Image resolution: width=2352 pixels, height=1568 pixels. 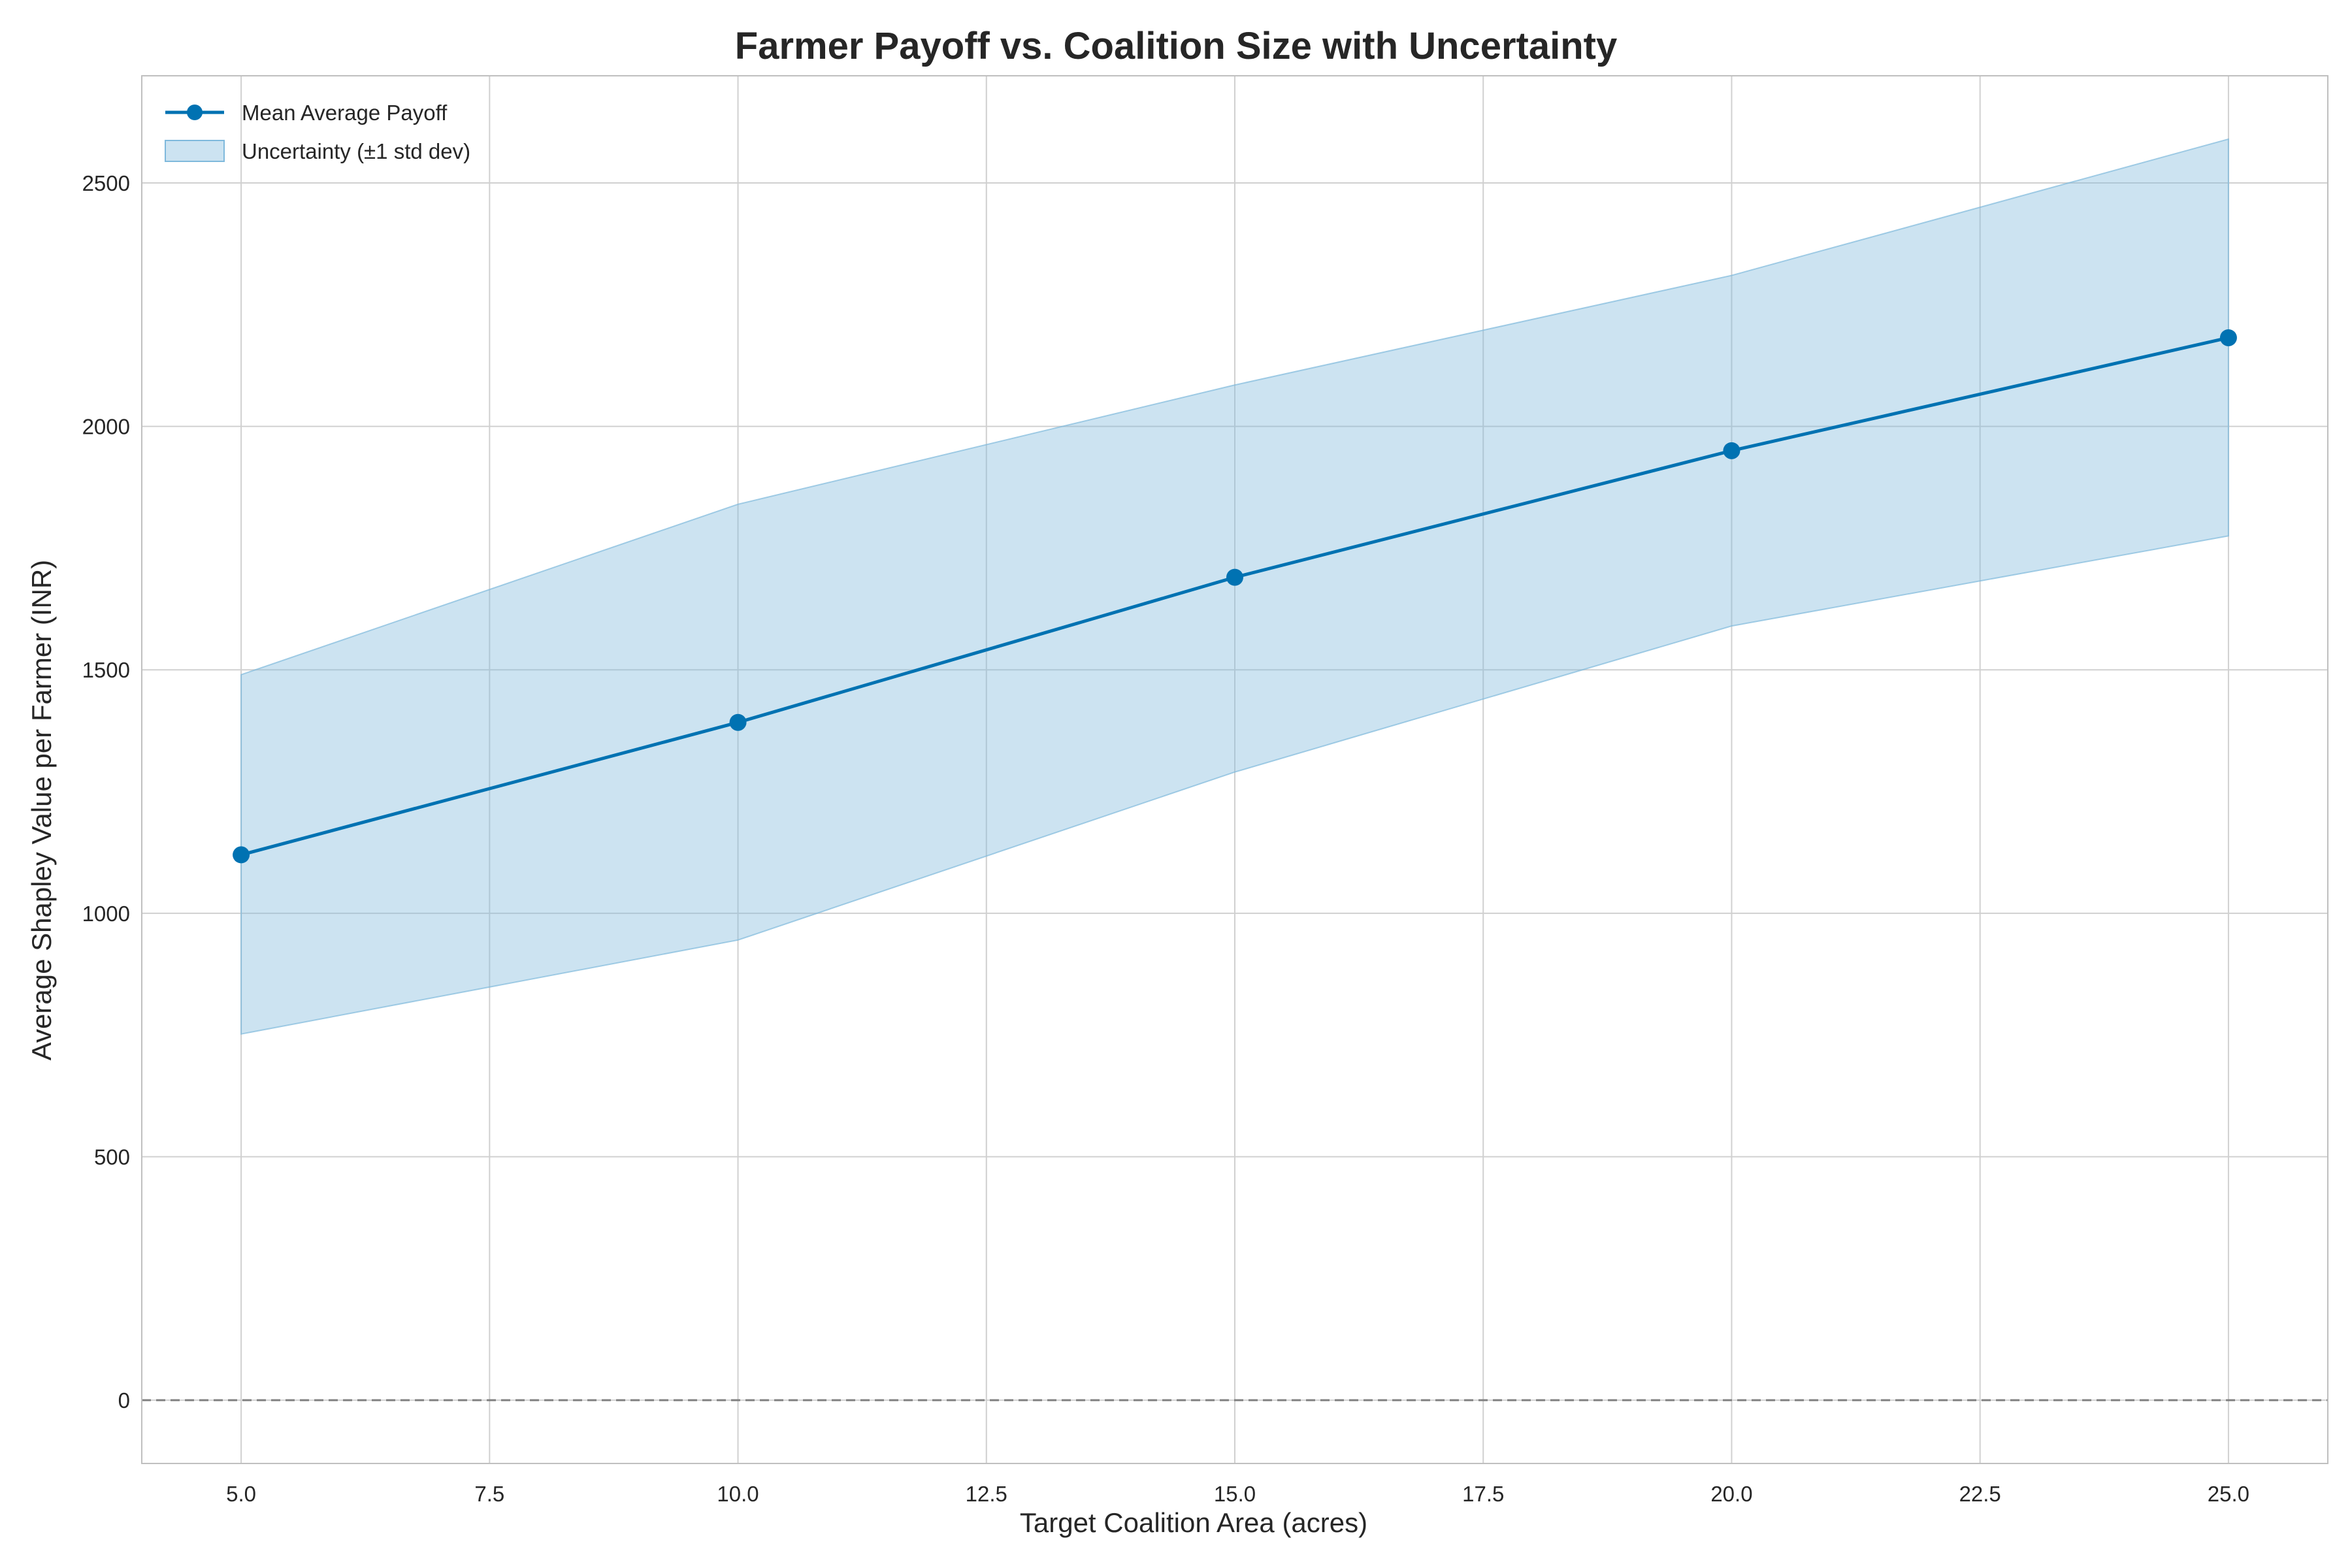 What do you see at coordinates (124, 1400) in the screenshot?
I see `y-tick-label: 0` at bounding box center [124, 1400].